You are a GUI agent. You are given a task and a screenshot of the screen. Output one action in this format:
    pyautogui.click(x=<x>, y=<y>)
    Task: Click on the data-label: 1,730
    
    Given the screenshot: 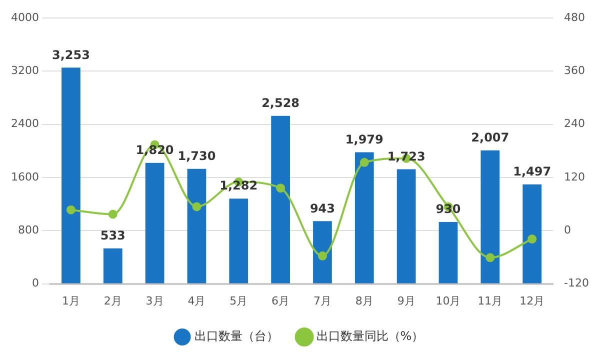 What is the action you would take?
    pyautogui.click(x=197, y=155)
    